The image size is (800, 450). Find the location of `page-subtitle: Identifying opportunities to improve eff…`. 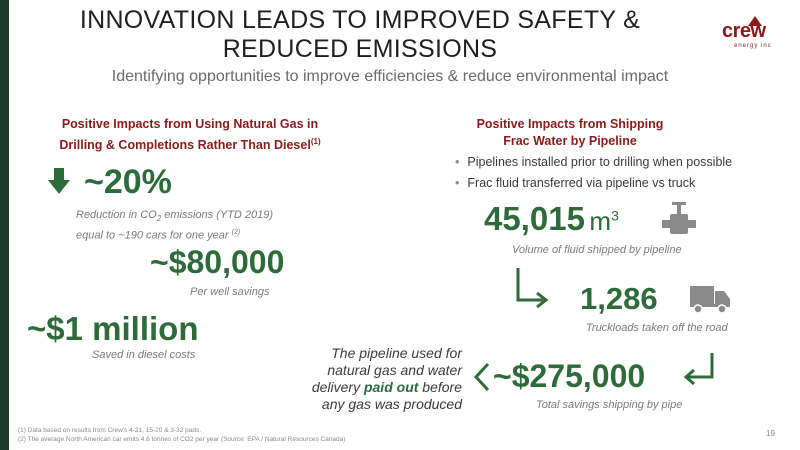

page-subtitle: Identifying opportunities to improve eff… is located at coordinates (390, 76).